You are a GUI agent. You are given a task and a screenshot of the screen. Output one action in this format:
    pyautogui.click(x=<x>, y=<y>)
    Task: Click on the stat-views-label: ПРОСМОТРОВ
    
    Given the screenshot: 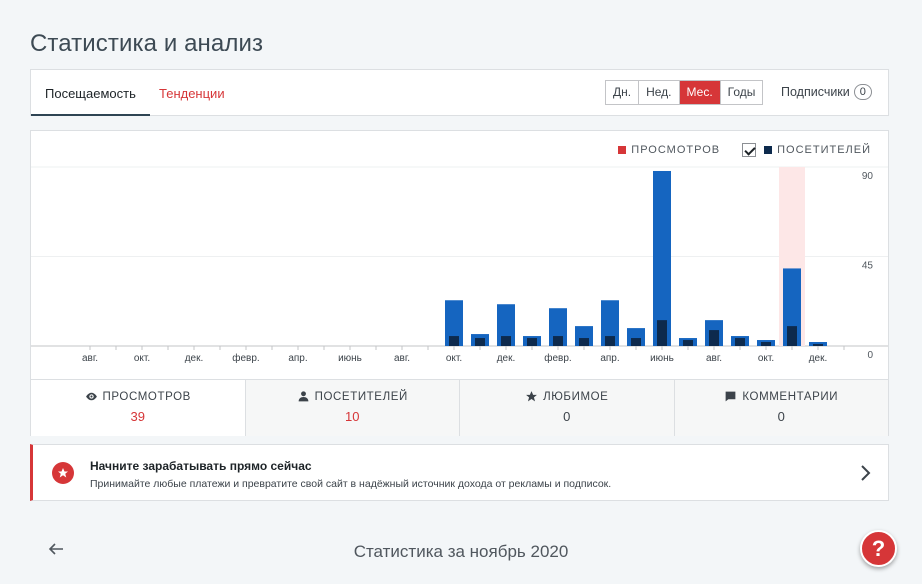 What is the action you would take?
    pyautogui.click(x=146, y=396)
    